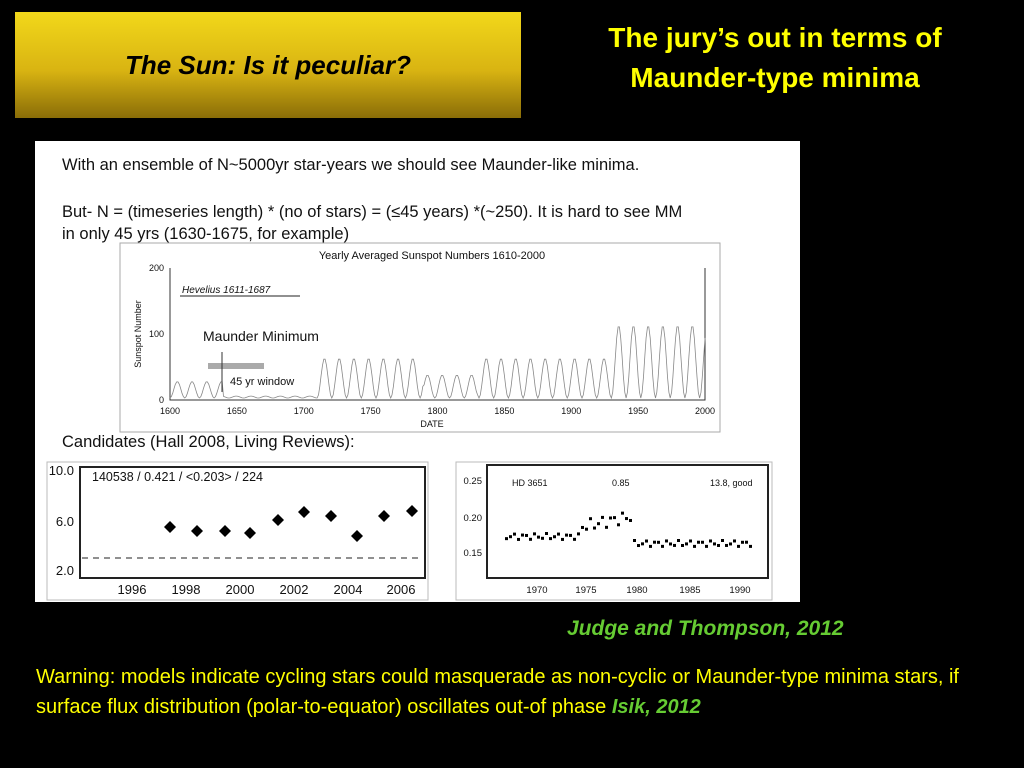 This screenshot has width=1024, height=768. What do you see at coordinates (268, 65) in the screenshot?
I see `title-box: The Sun: Is it peculiar?` at bounding box center [268, 65].